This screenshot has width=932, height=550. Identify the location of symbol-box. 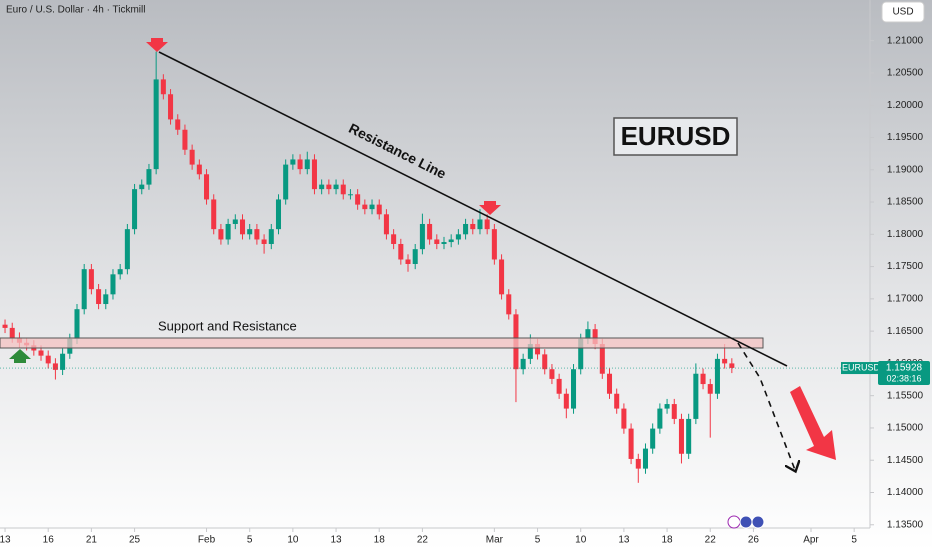
(675, 136).